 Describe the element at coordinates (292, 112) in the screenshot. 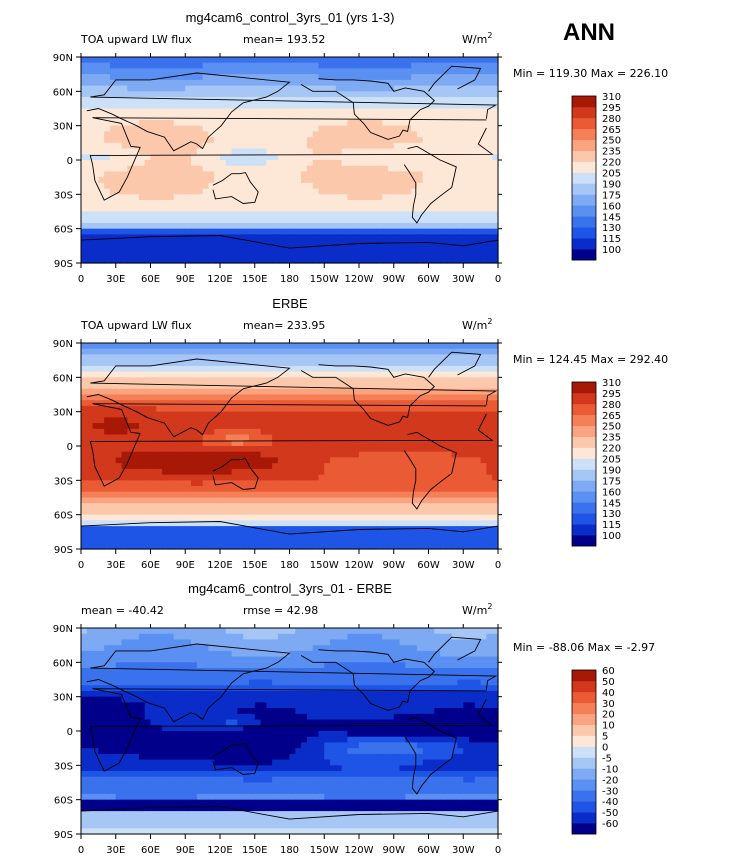

I see `coastline` at that location.